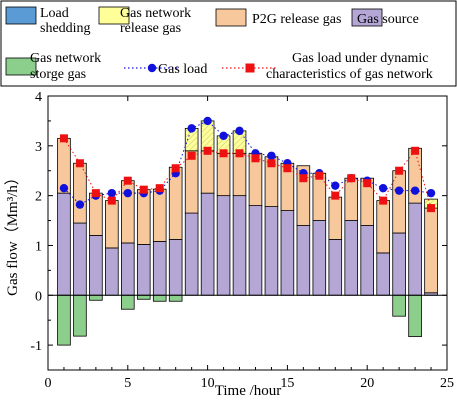  Describe the element at coordinates (54, 13) in the screenshot. I see `legend-label-load-shedding-line1: Load` at that location.